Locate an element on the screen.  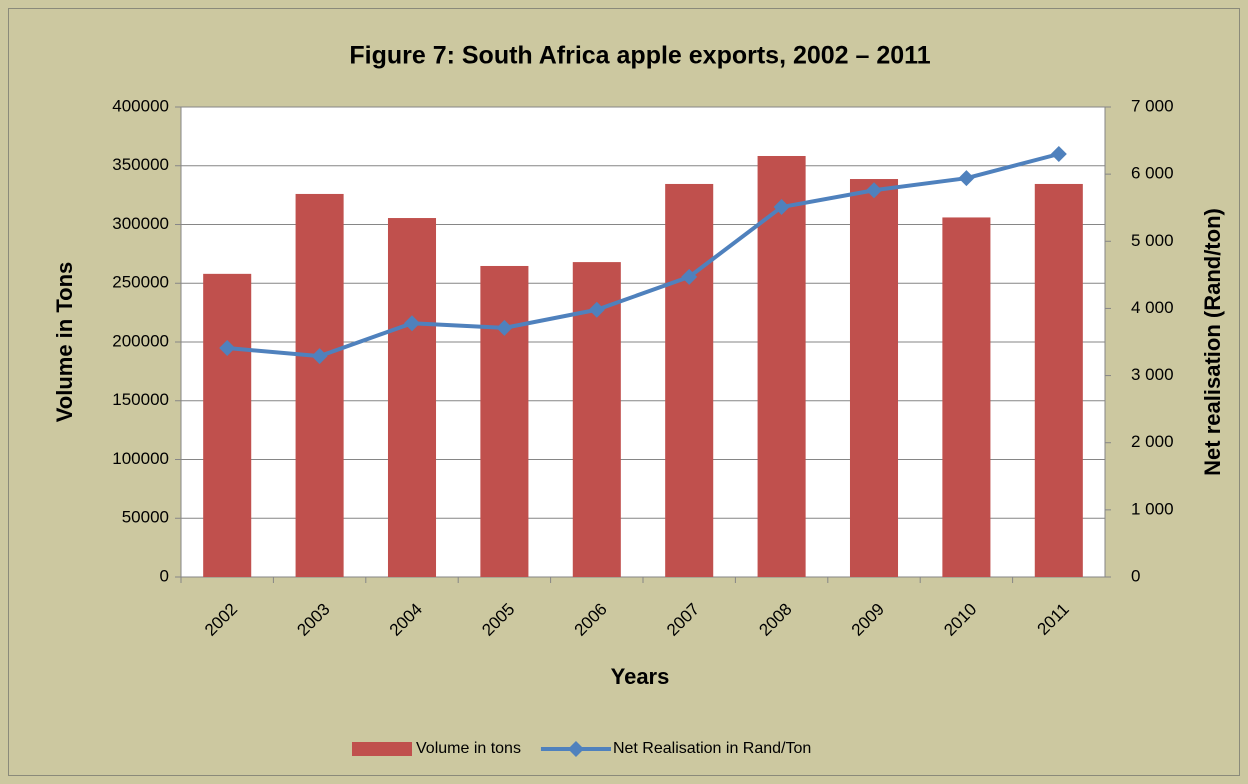
legend-label: Net Realisation in Rand/Ton is located at coordinates (712, 748).